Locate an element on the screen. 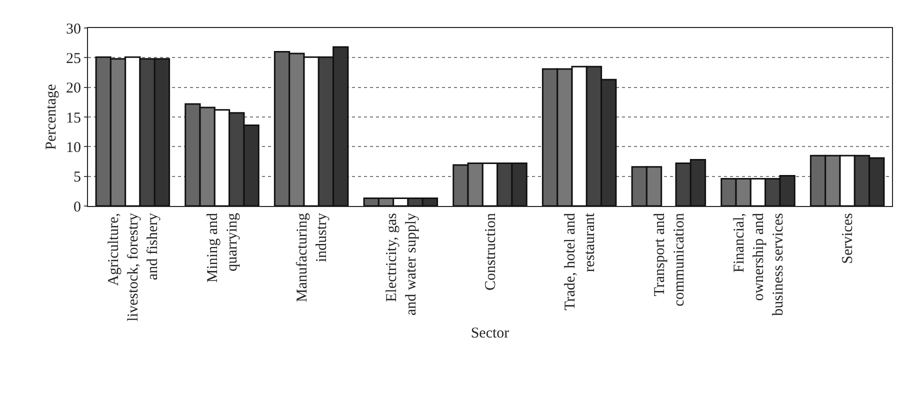 Image resolution: width=898 pixels, height=408 pixels. y-tick-label: 0 is located at coordinates (77, 207).